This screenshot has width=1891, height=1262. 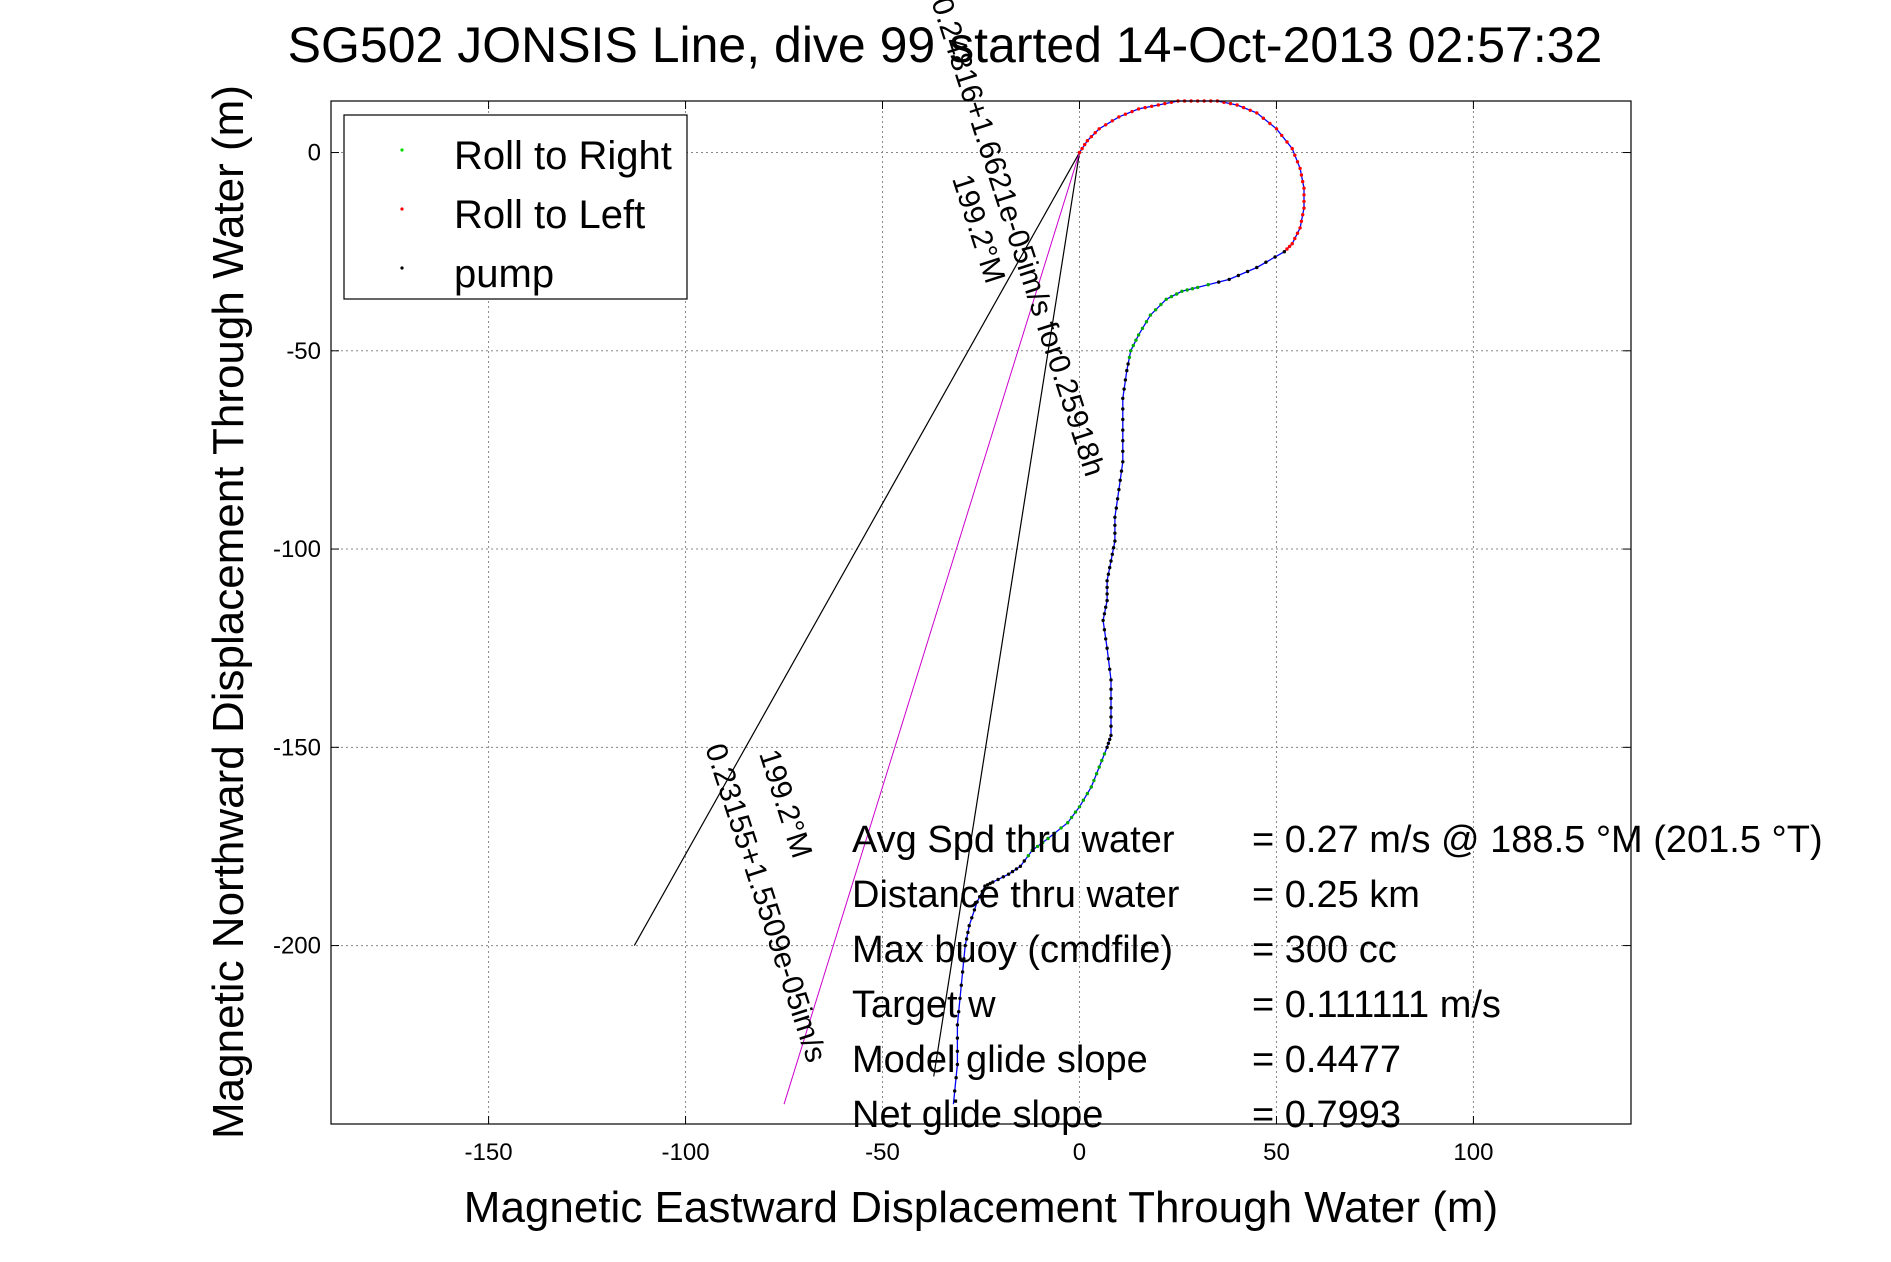 I want to click on legend-label-roll-right: Roll to Right, so click(x=563, y=156).